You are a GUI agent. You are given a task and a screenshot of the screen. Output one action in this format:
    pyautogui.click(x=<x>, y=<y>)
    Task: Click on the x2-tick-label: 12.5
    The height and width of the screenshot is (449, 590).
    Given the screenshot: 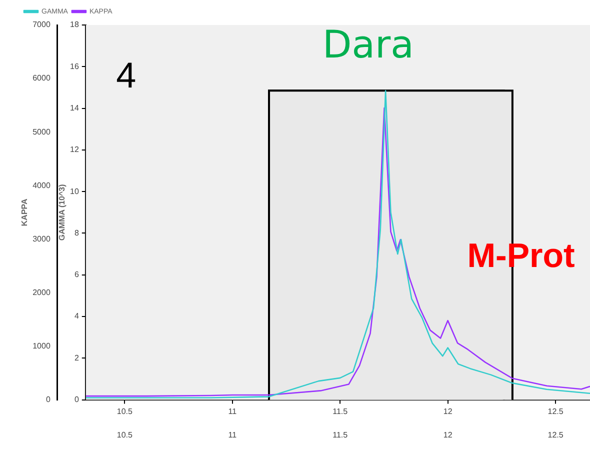 What is the action you would take?
    pyautogui.click(x=556, y=435)
    